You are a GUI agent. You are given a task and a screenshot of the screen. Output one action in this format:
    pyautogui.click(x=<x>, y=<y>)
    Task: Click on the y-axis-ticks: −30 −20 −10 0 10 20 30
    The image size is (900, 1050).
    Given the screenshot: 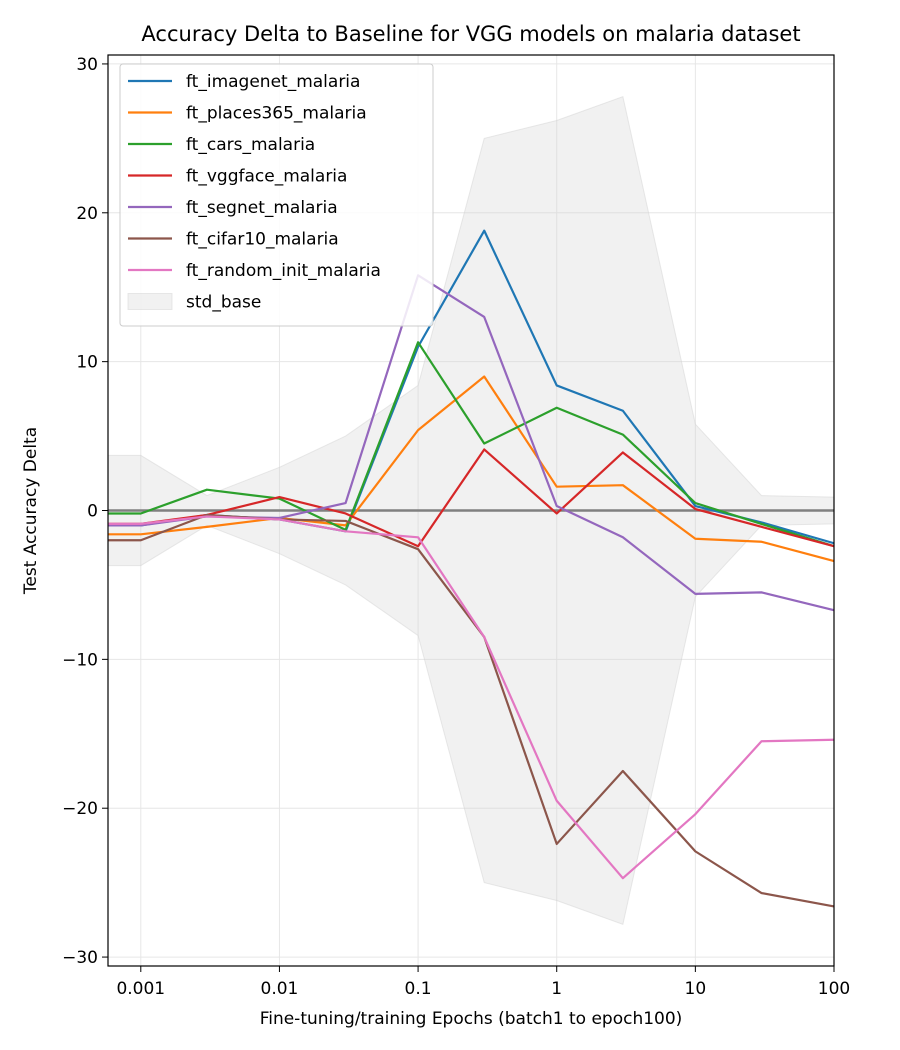 What is the action you would take?
    pyautogui.click(x=85, y=511)
    